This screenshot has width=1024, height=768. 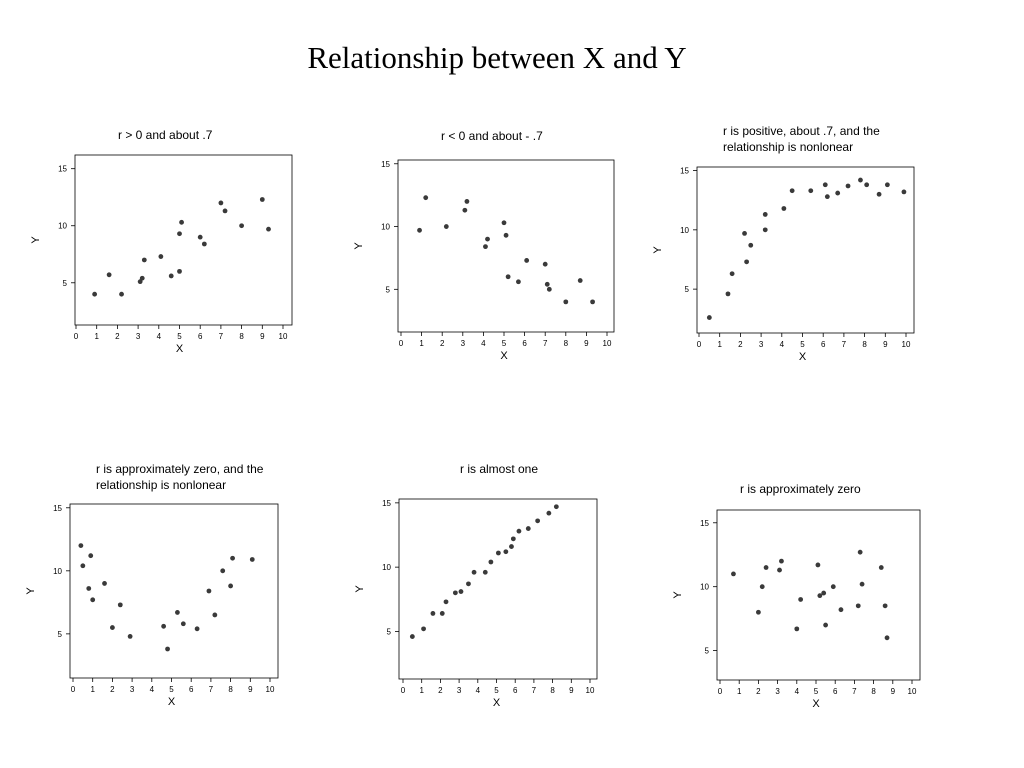 I want to click on x-tick-label-1: 5, so click(x=179, y=336).